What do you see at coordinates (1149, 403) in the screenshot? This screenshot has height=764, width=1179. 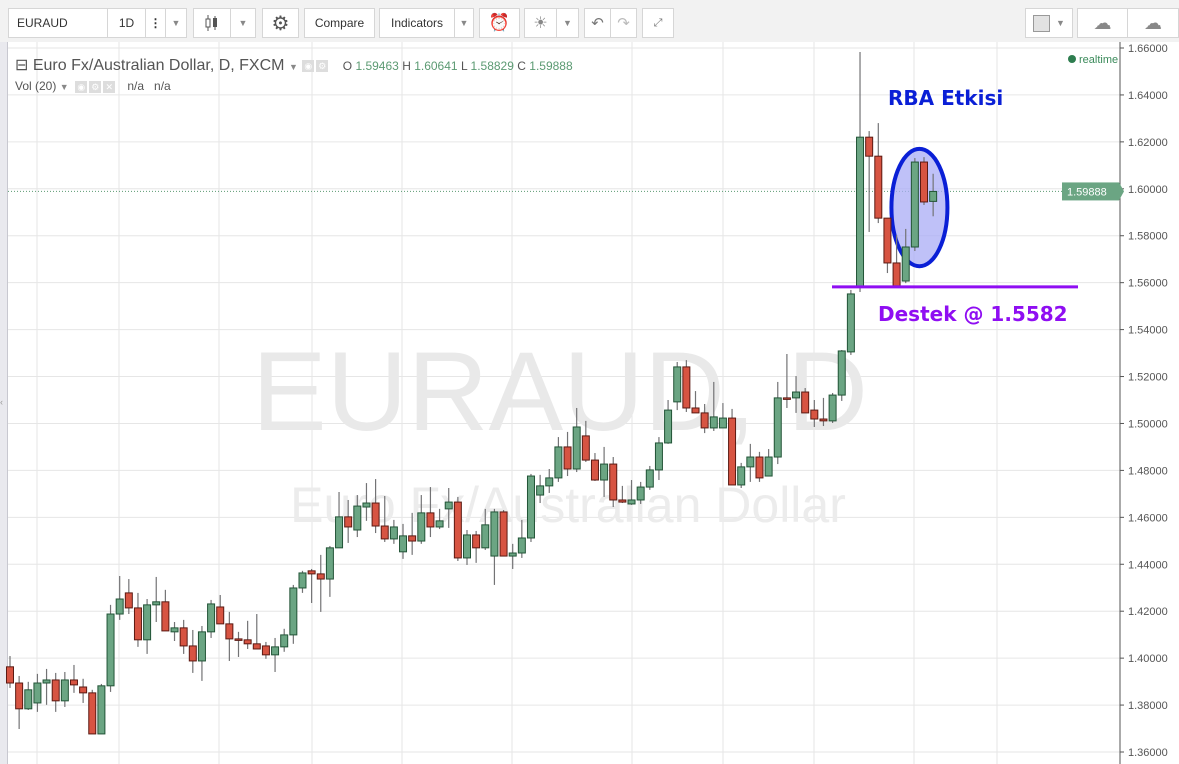 I see `price-axis` at bounding box center [1149, 403].